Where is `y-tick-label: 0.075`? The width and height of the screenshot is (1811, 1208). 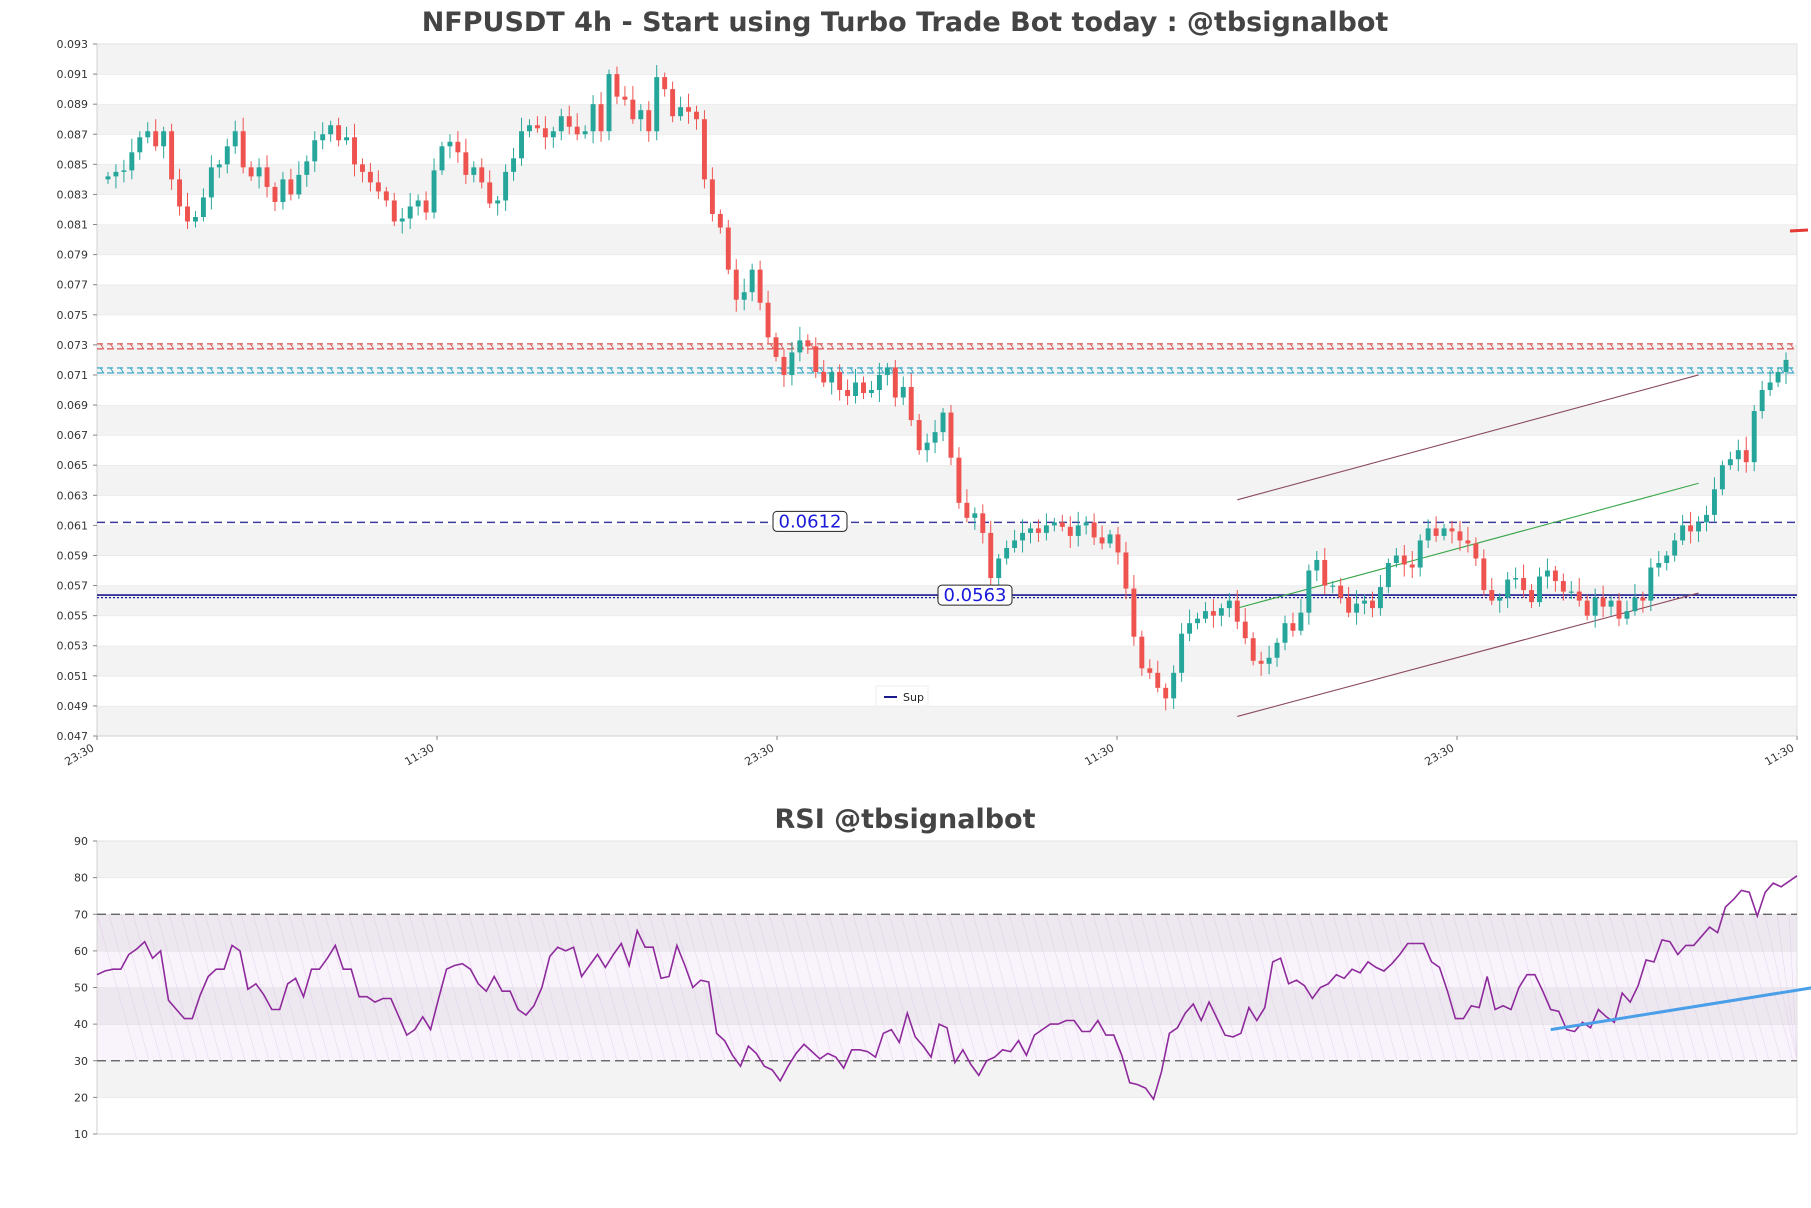
y-tick-label: 0.075 is located at coordinates (73, 315).